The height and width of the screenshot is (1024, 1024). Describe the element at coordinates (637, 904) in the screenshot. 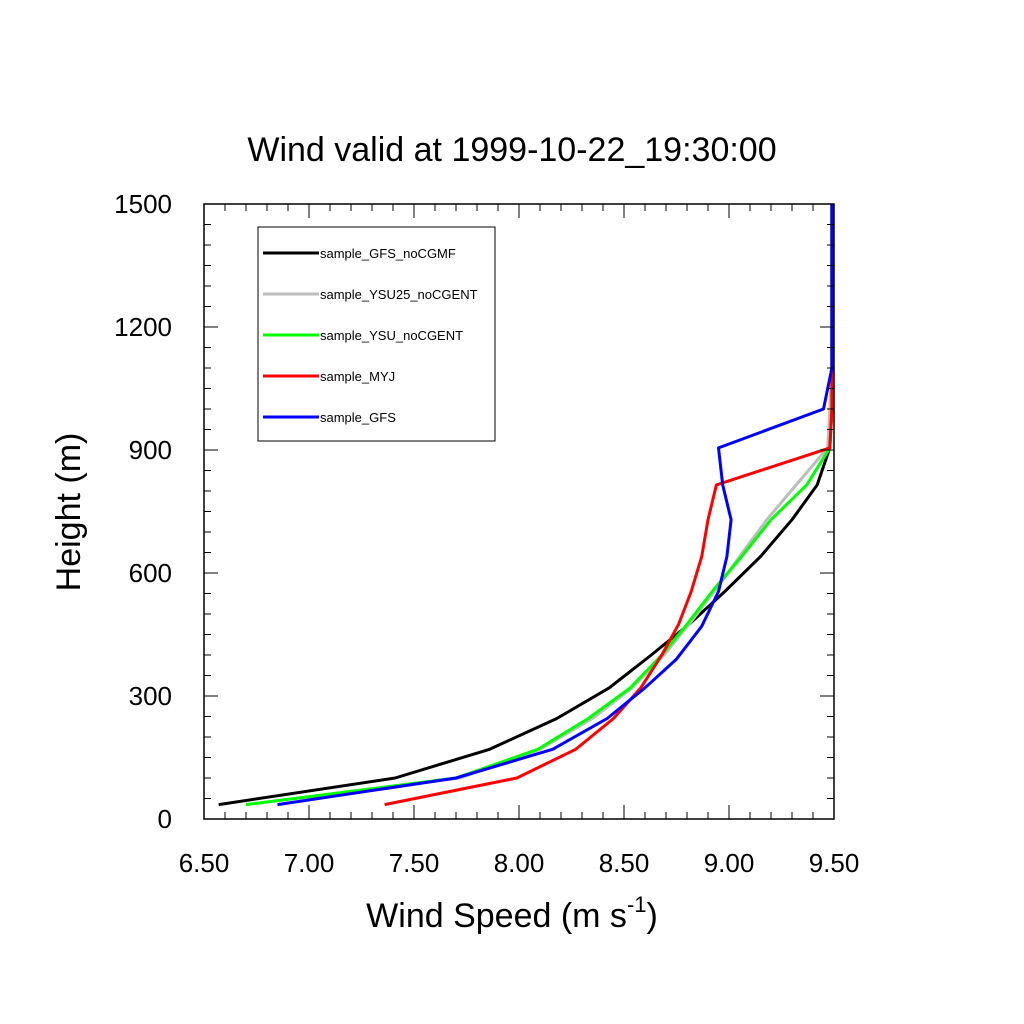

I see `x-axis-label-sup: -1` at that location.